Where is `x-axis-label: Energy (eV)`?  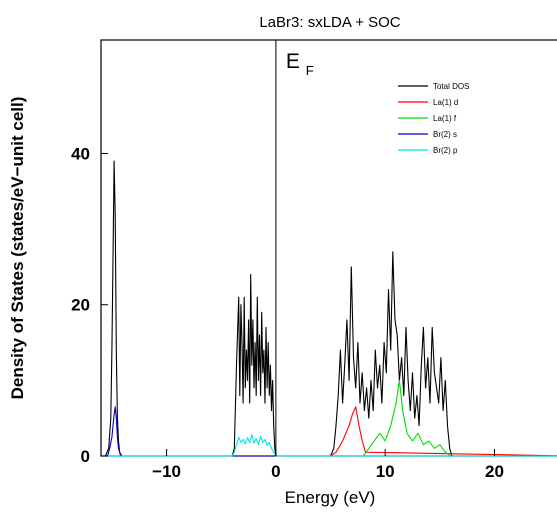
x-axis-label: Energy (eV) is located at coordinates (330, 497).